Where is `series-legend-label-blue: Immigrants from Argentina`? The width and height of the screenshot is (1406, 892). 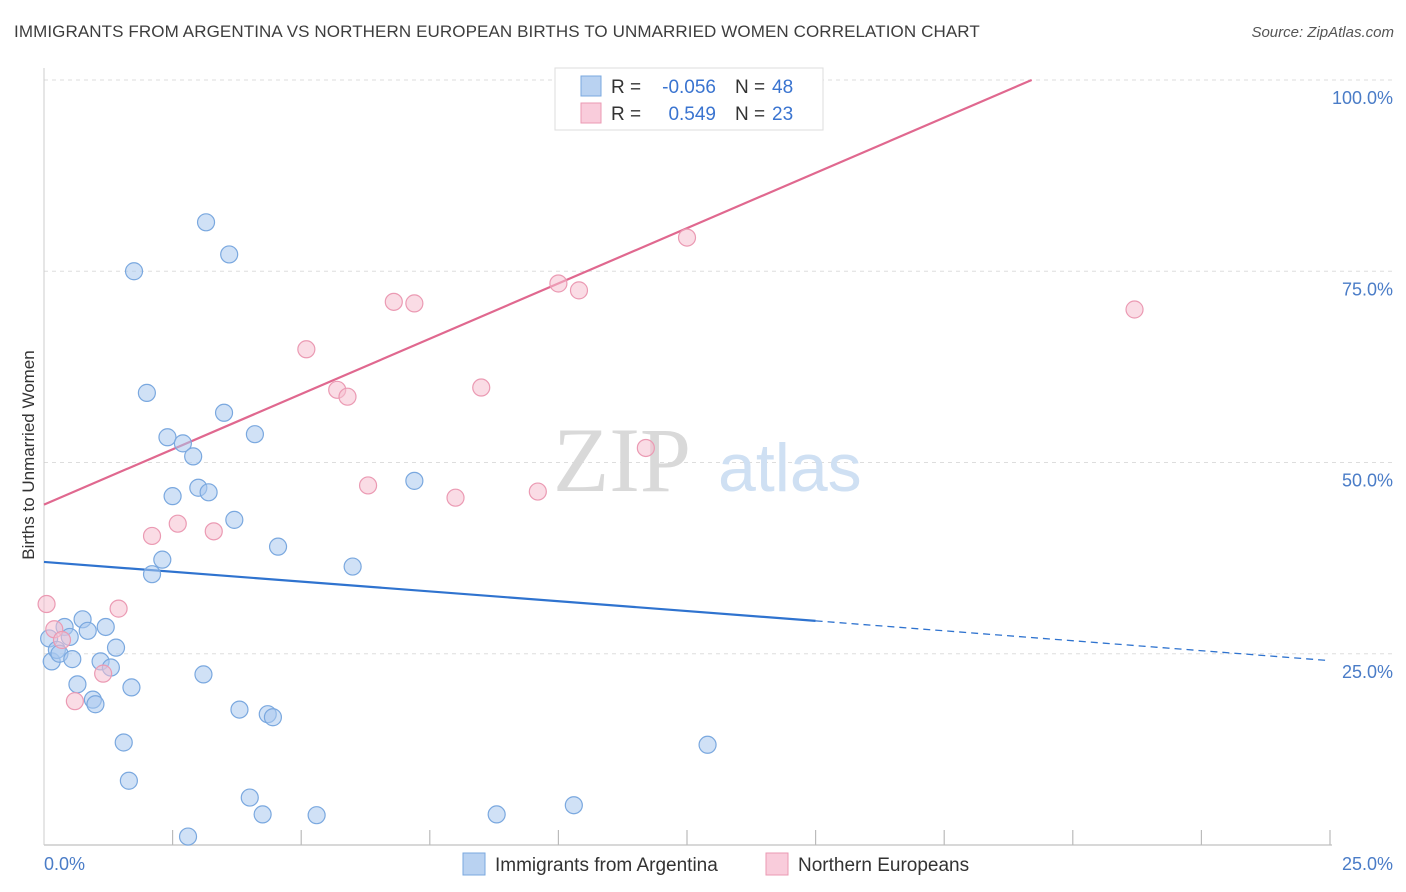
series-legend-label-blue: Immigrants from Argentina is located at coordinates (606, 865).